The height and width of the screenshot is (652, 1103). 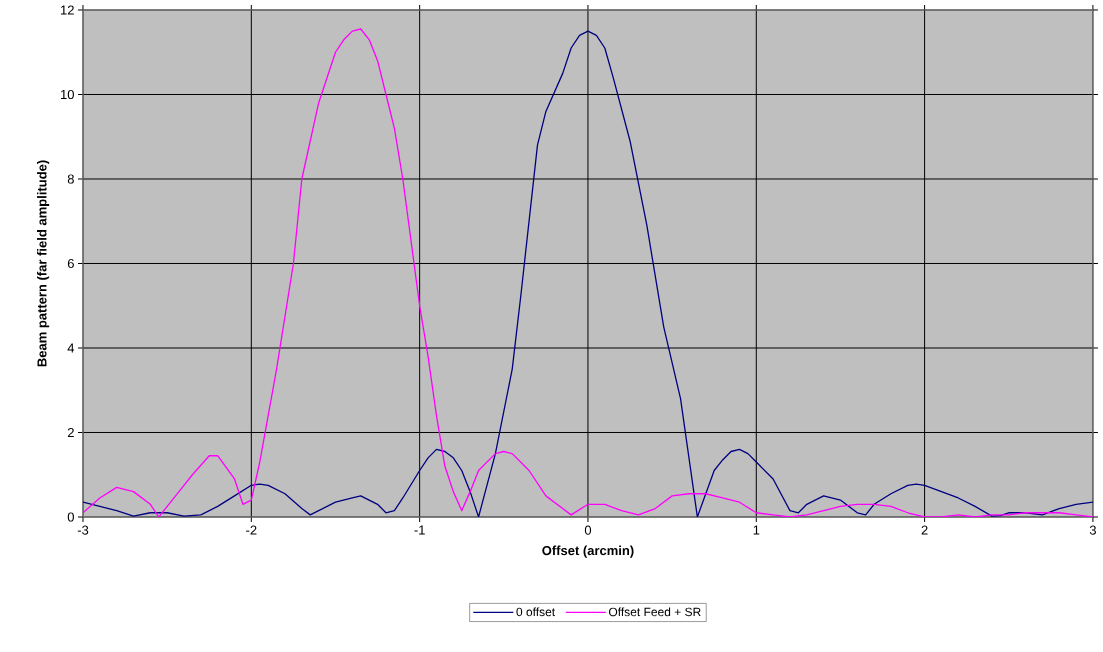 I want to click on y-tick-label: 10, so click(x=67, y=94).